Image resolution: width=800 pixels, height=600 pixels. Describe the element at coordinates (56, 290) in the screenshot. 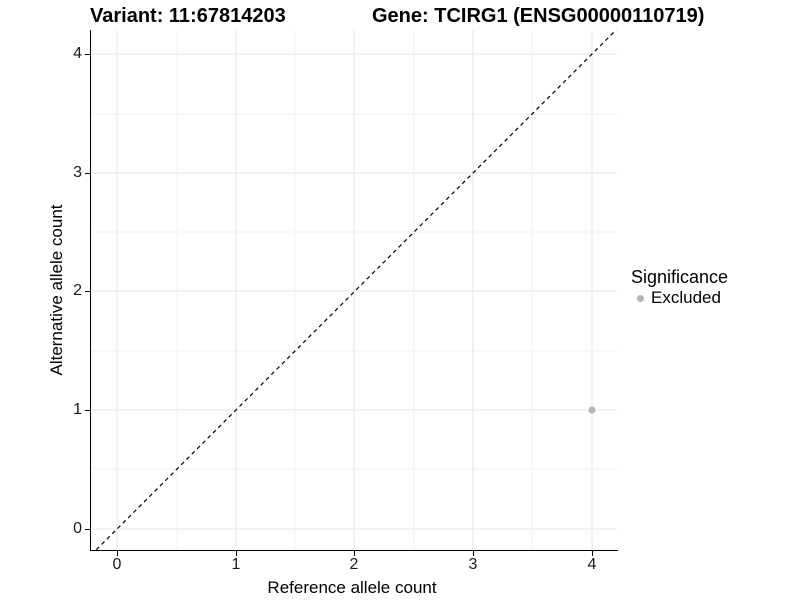

I see `y-axis-title: Alternative allele count` at that location.